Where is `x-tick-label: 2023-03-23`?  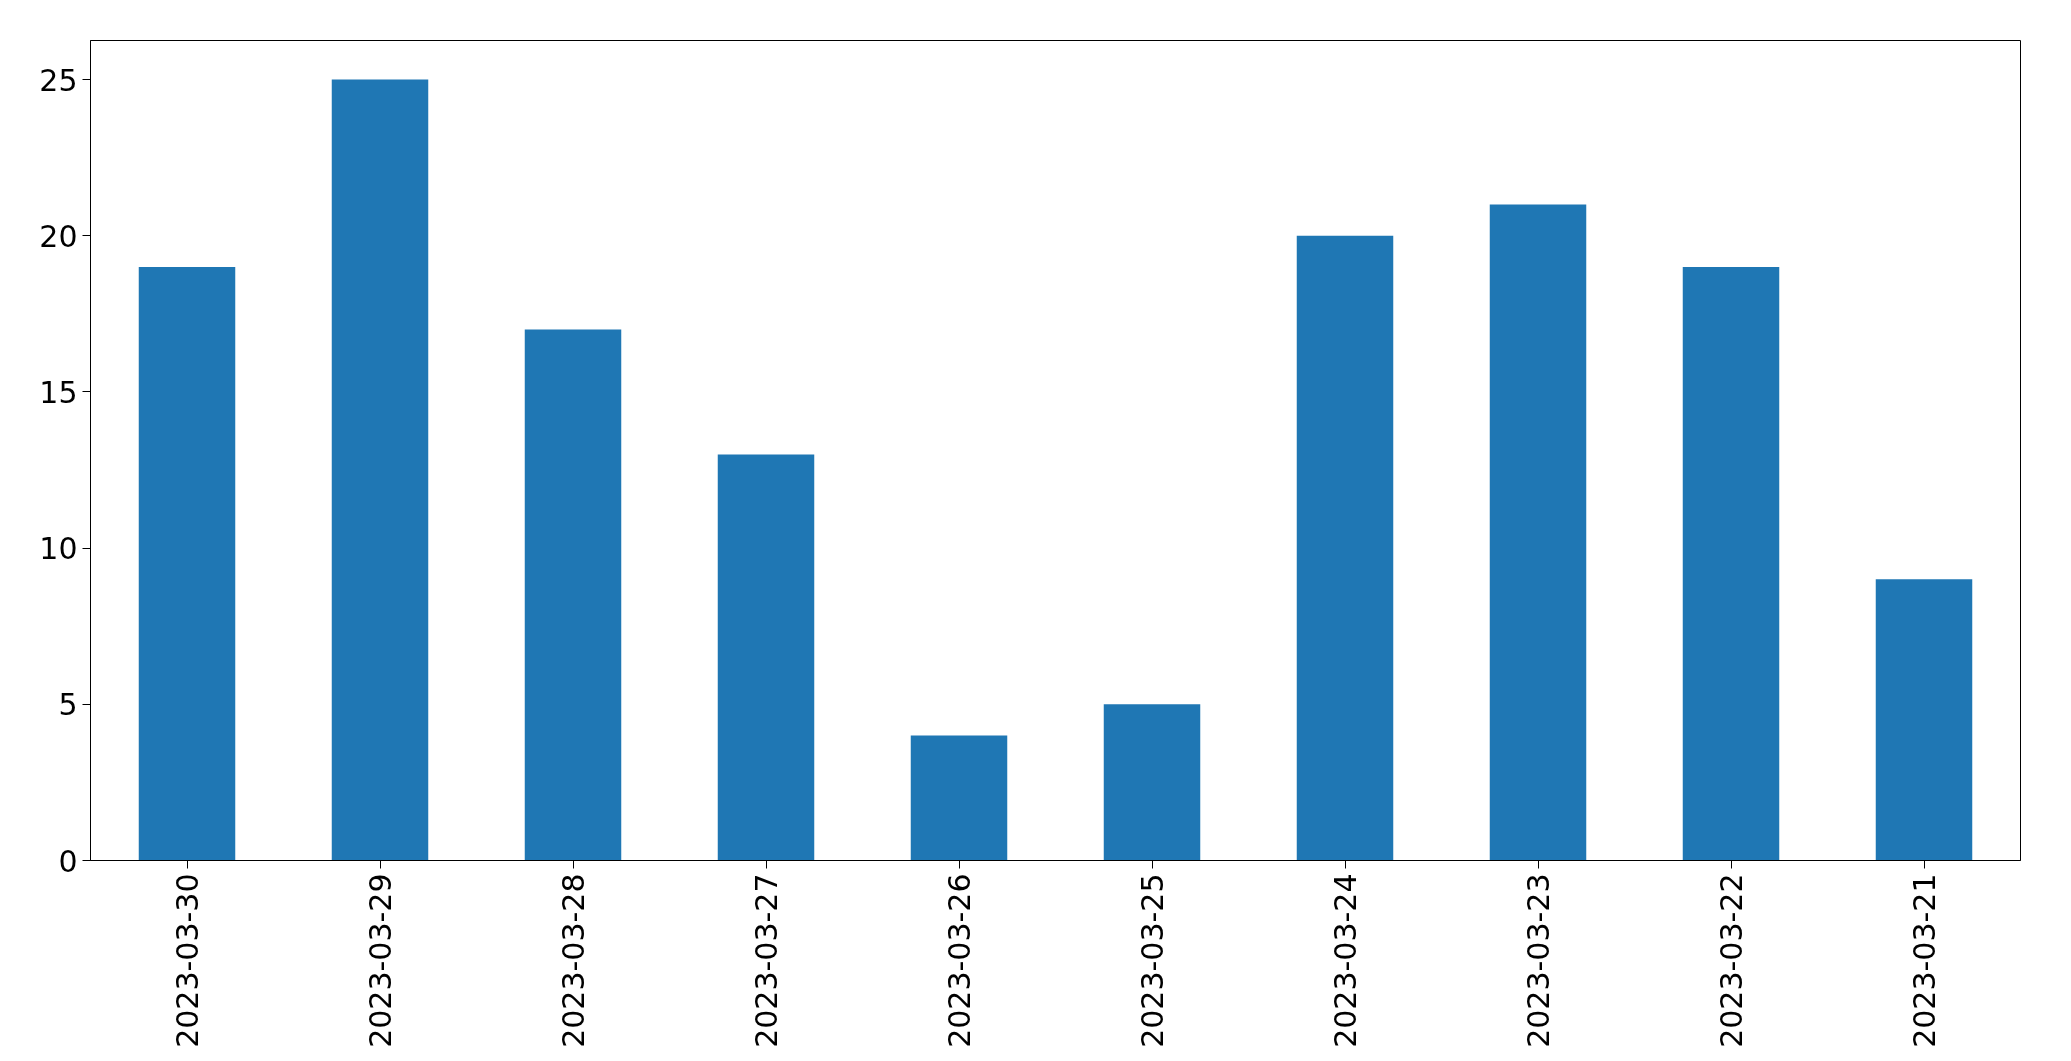 x-tick-label: 2023-03-23 is located at coordinates (1538, 960).